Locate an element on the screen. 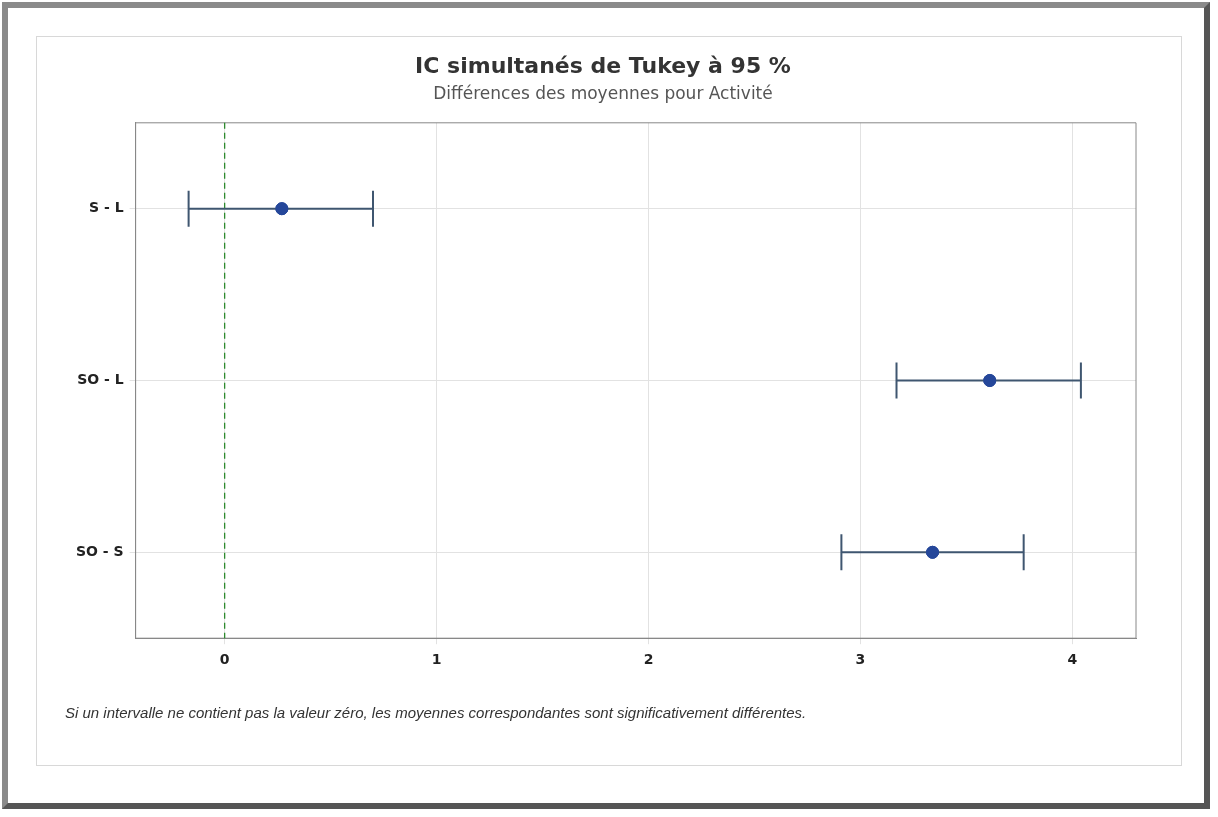 This screenshot has height=817, width=1218. x-tick-label: 3 is located at coordinates (860, 659).